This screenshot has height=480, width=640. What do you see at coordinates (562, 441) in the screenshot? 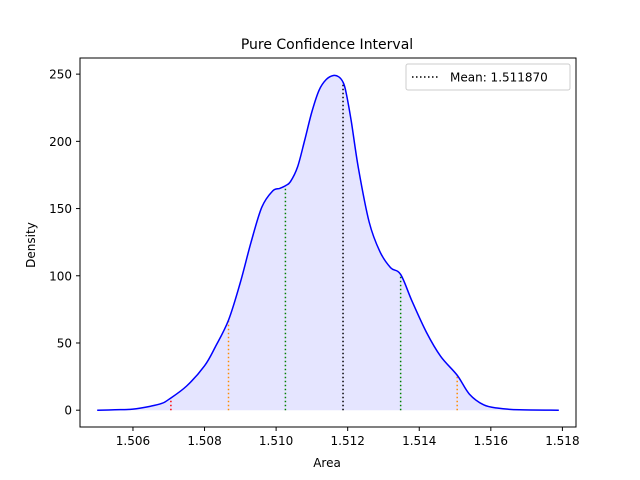
I see `x-tick-label: 1.518` at bounding box center [562, 441].